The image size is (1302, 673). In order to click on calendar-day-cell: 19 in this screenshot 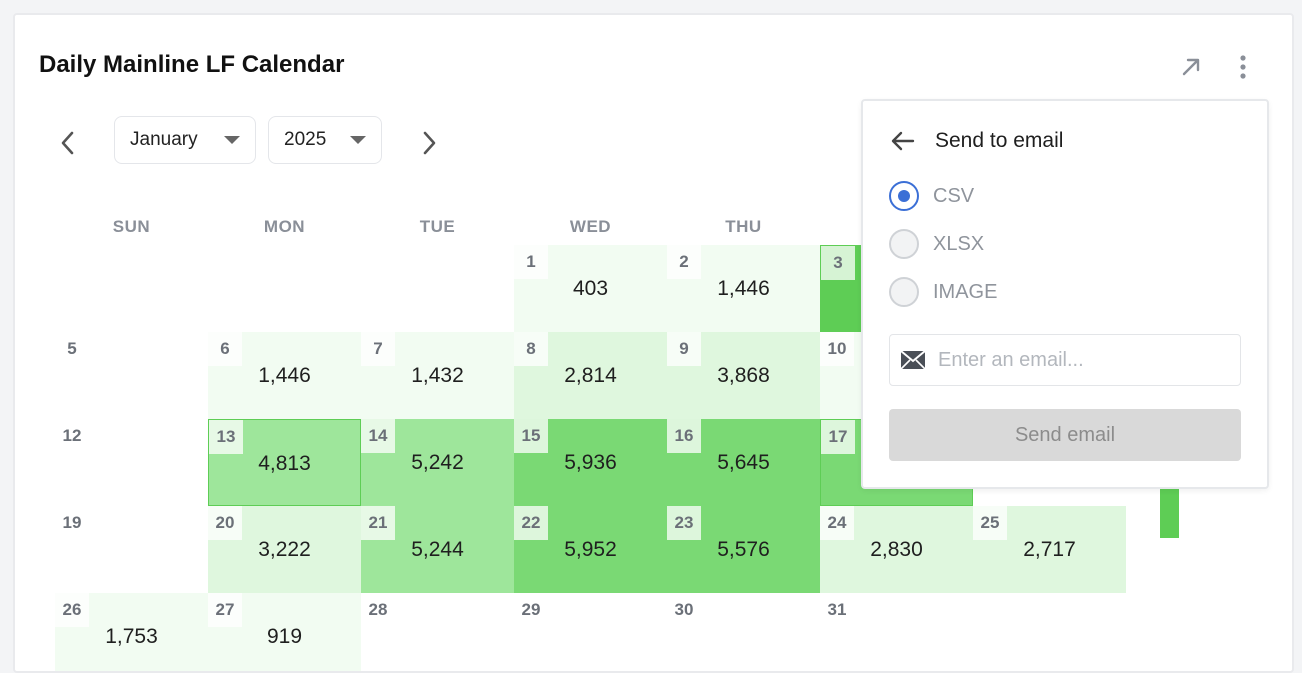, I will do `click(131, 549)`.